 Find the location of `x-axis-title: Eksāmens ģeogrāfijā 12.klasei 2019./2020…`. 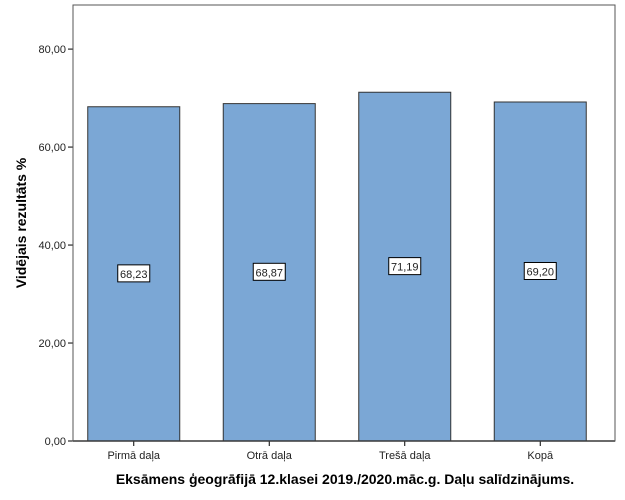

x-axis-title: Eksāmens ģeogrāfijā 12.klasei 2019./2020… is located at coordinates (345, 479).